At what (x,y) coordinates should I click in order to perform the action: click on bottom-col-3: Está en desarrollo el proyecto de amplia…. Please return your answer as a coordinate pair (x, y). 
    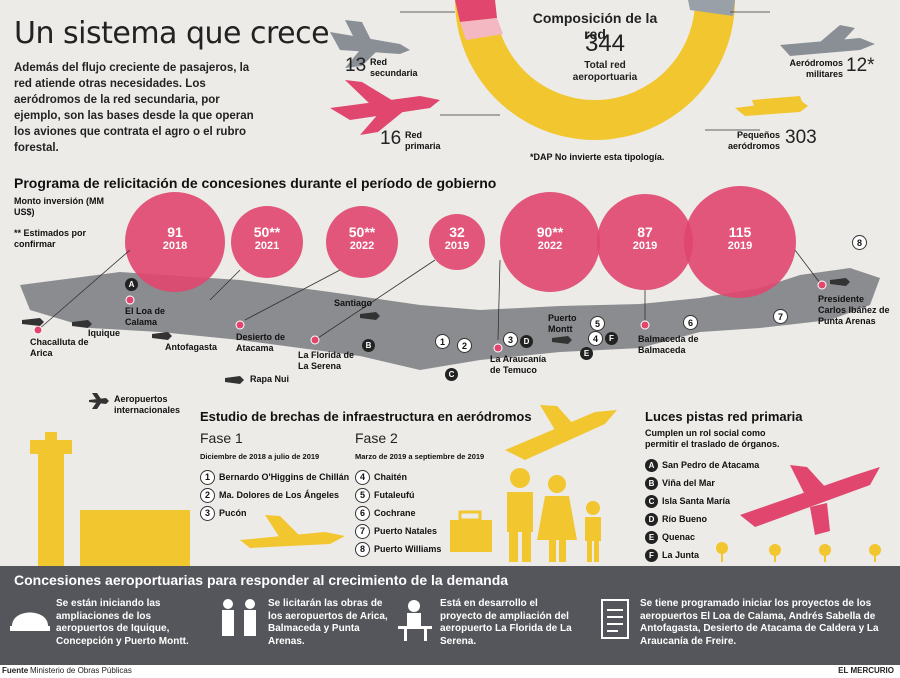
    Looking at the image, I should click on (506, 622).